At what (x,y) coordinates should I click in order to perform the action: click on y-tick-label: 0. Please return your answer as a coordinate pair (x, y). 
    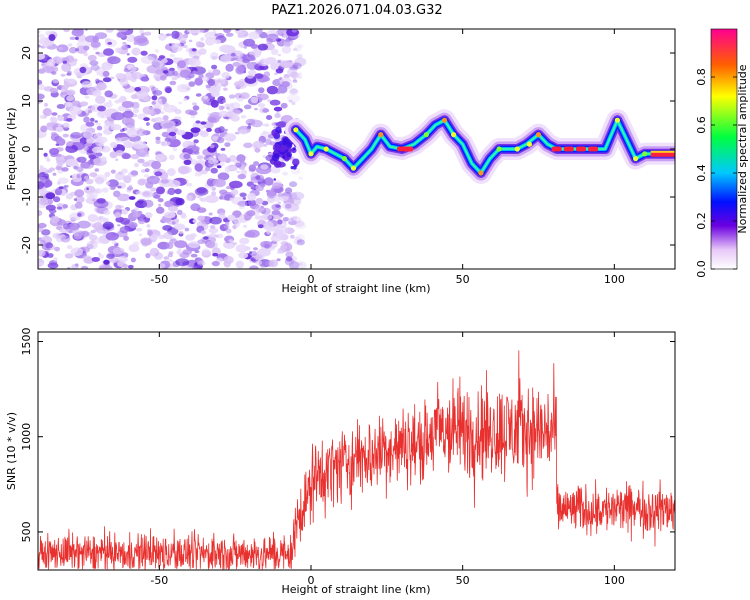
    Looking at the image, I should click on (26, 149).